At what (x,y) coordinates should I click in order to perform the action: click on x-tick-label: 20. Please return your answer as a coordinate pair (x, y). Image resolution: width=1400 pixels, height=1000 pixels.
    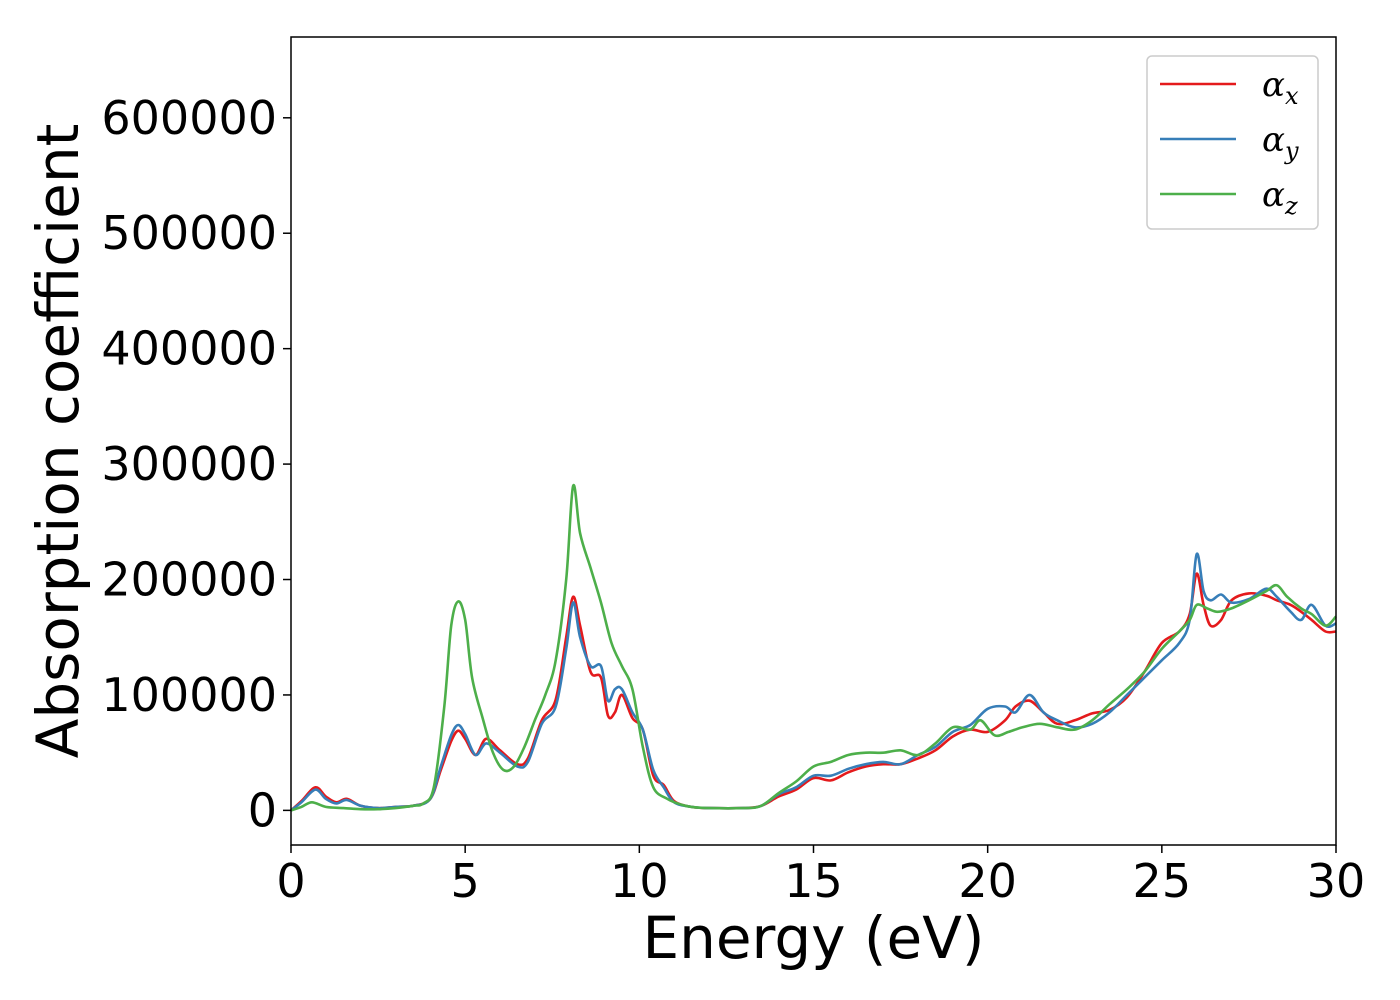
    Looking at the image, I should click on (987, 881).